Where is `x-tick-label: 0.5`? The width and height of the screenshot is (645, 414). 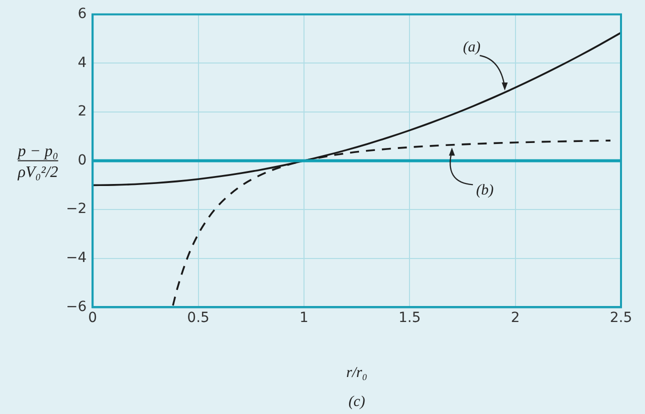
x-tick-label: 0.5 is located at coordinates (198, 318).